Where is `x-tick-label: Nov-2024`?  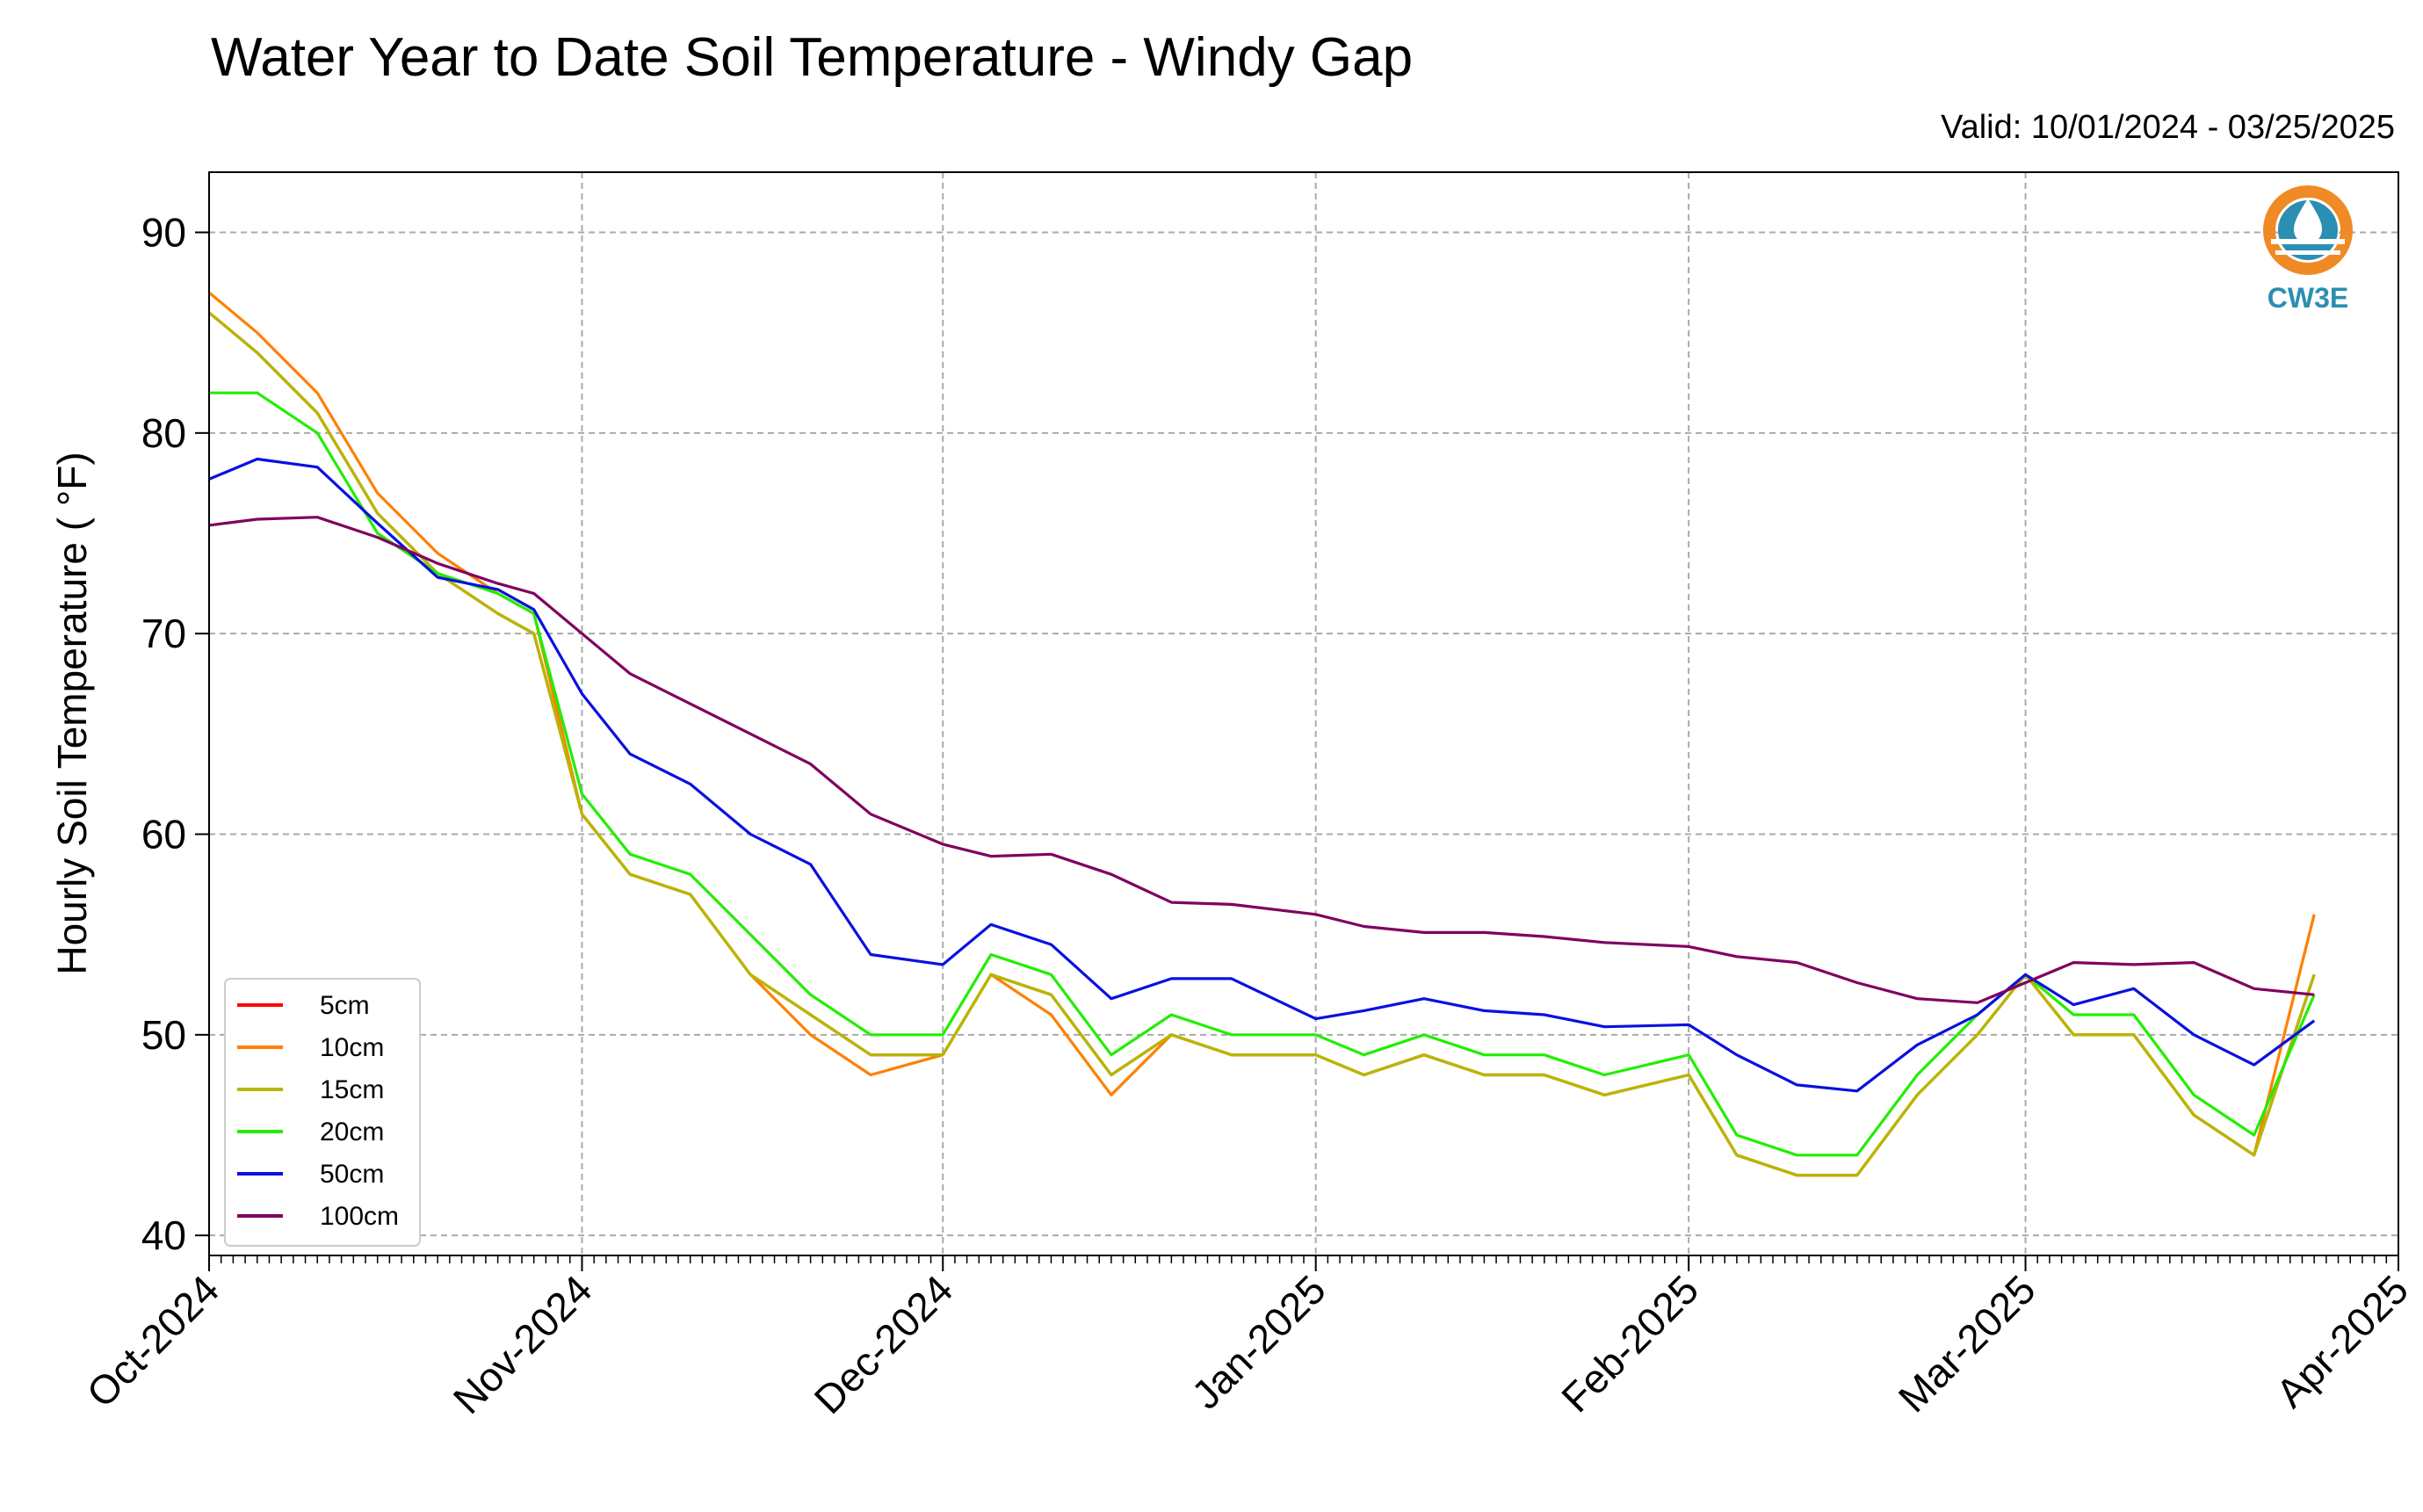
x-tick-label: Nov-2024 is located at coordinates (523, 1344).